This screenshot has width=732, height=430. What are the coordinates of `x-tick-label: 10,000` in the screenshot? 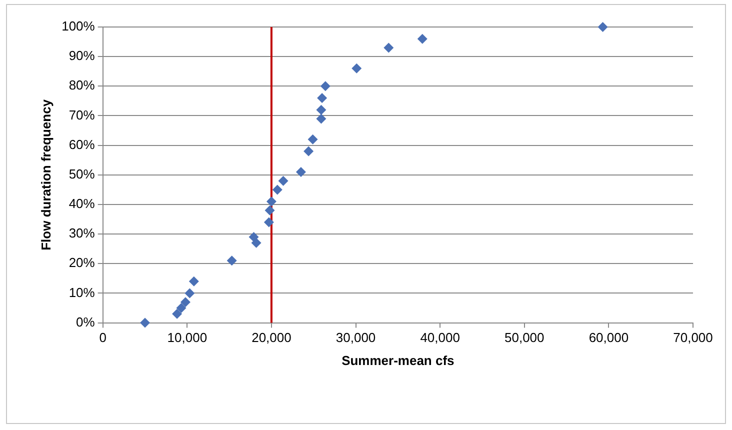 It's located at (187, 338).